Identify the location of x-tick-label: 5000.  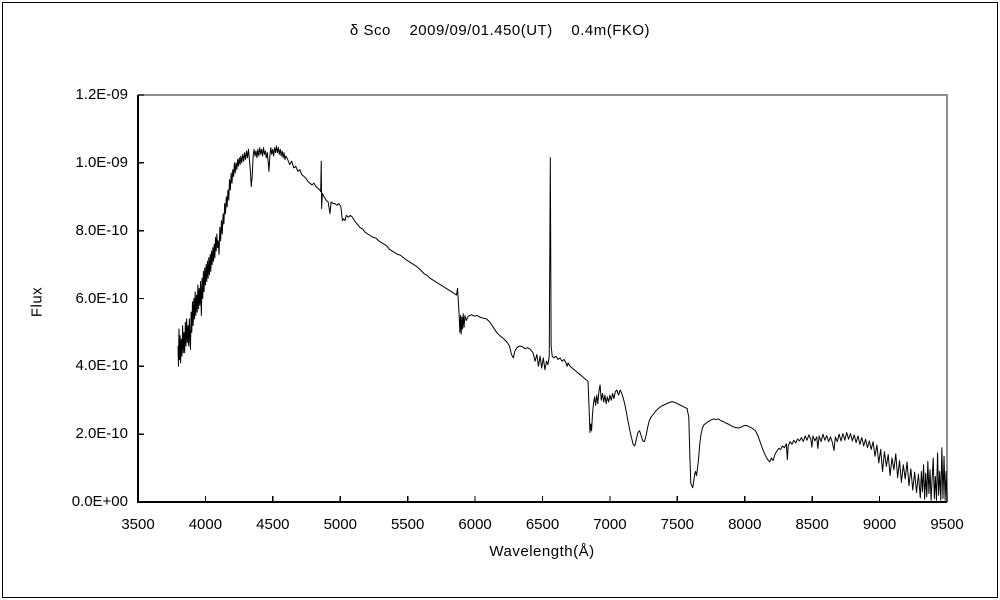
(340, 524).